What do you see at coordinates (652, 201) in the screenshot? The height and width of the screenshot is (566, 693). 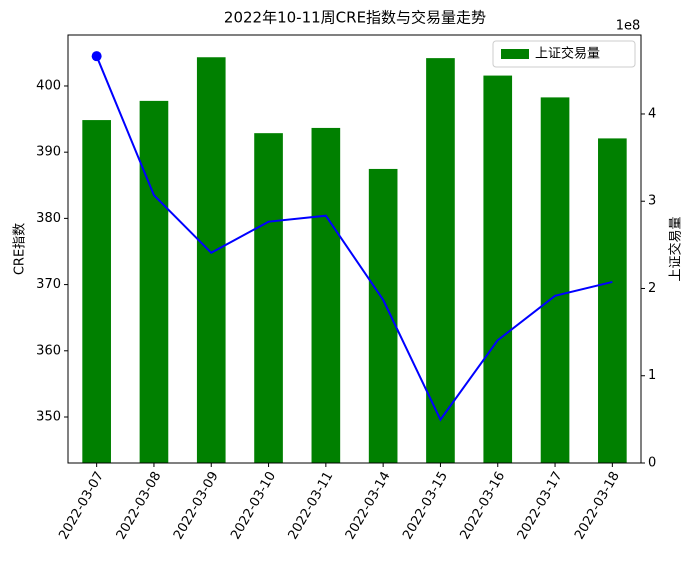 I see `y2-tick-label: 3` at bounding box center [652, 201].